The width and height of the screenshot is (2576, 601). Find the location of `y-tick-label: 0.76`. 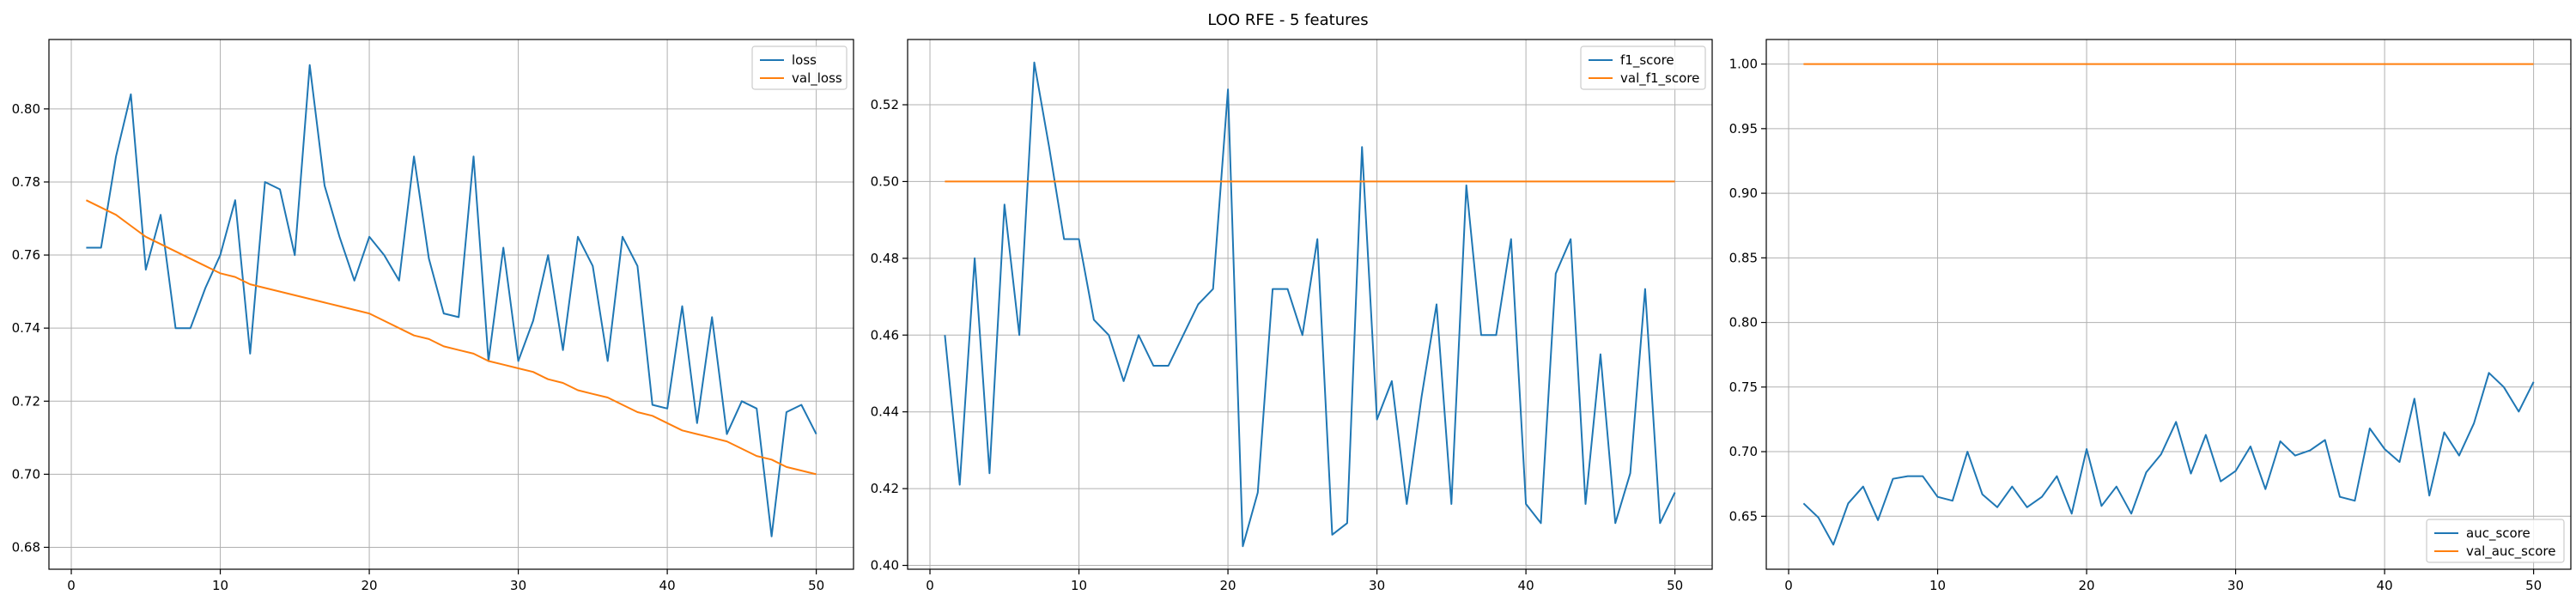

y-tick-label: 0.76 is located at coordinates (26, 255).